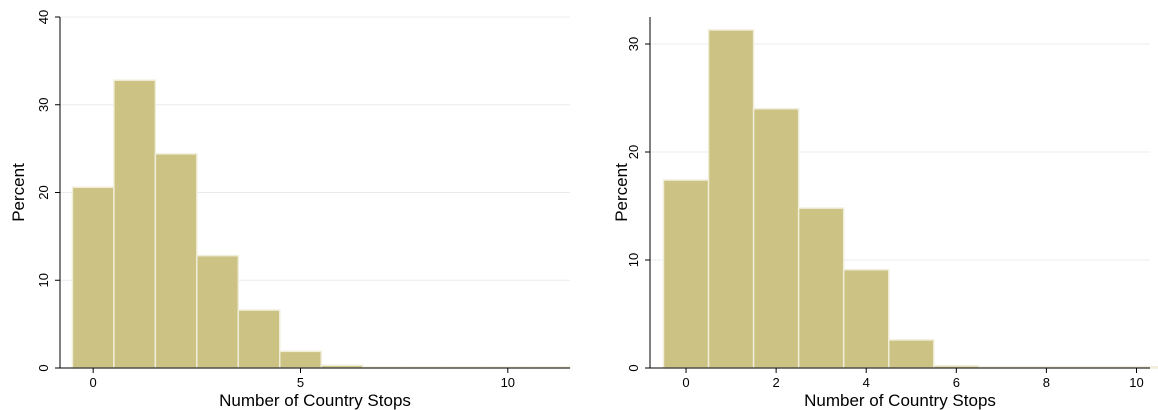  Describe the element at coordinates (43, 17) in the screenshot. I see `y-tick-label: 40` at that location.